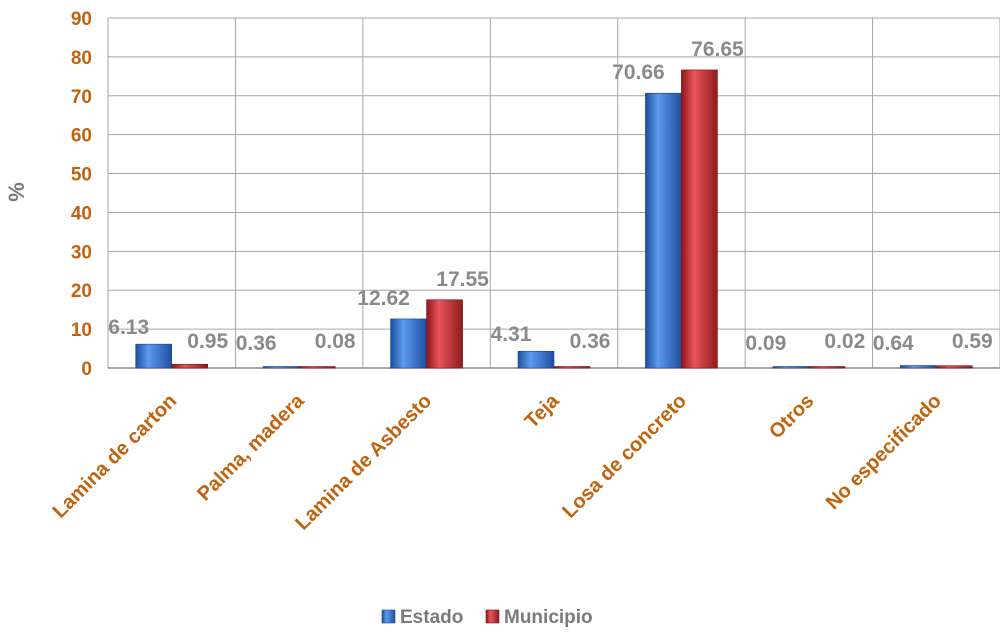 This screenshot has width=1000, height=632. What do you see at coordinates (86, 369) in the screenshot?
I see `y-tick-label: 0` at bounding box center [86, 369].